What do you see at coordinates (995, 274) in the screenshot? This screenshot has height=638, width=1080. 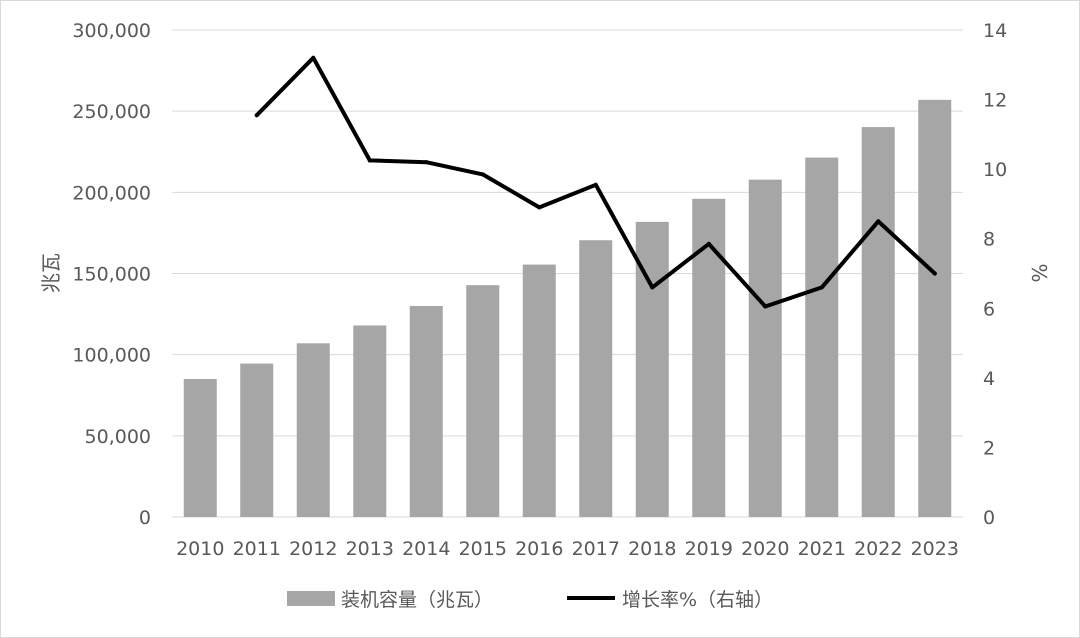 I see `right-axis-ticks: 0 2 4 6 8 10 12 14` at bounding box center [995, 274].